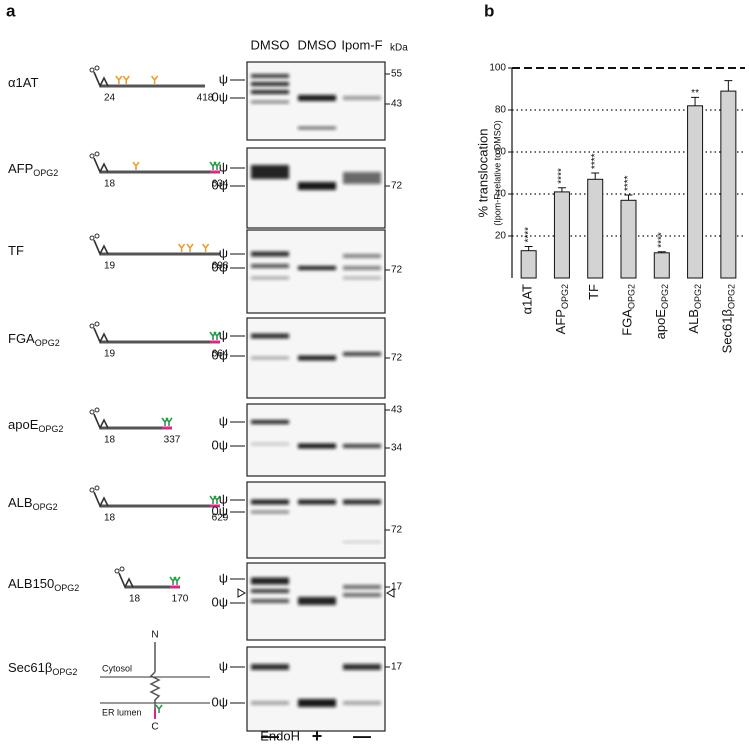  Describe the element at coordinates (205, 98) in the screenshot. I see `residue-end: 418` at that location.